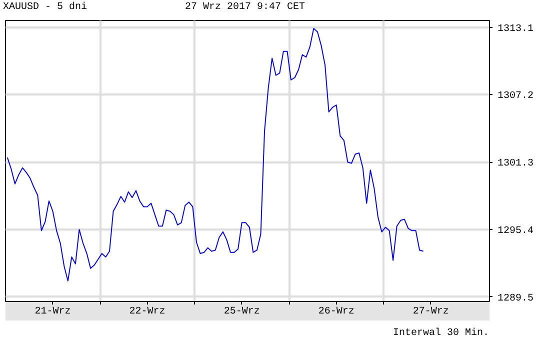  Describe the element at coordinates (336, 312) in the screenshot. I see `x-tick-label: 26-Wrz` at that location.